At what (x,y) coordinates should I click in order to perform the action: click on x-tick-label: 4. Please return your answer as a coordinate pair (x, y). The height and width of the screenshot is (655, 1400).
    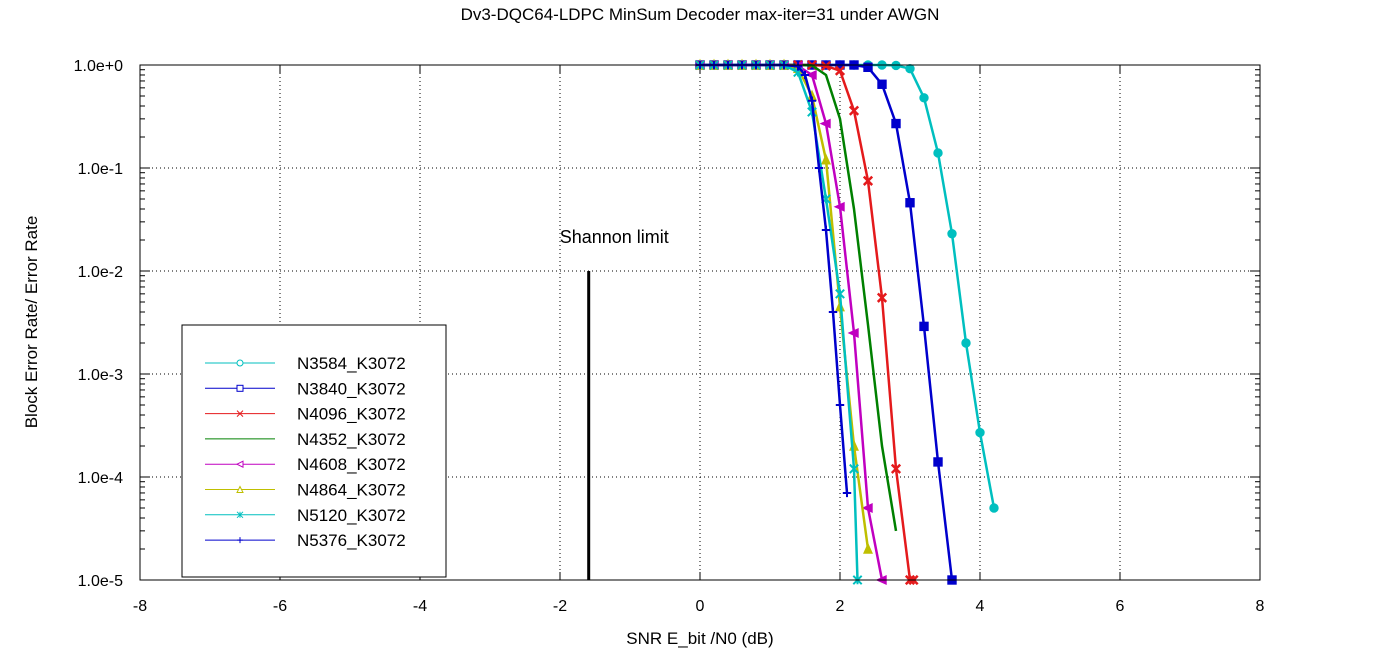
    Looking at the image, I should click on (980, 606).